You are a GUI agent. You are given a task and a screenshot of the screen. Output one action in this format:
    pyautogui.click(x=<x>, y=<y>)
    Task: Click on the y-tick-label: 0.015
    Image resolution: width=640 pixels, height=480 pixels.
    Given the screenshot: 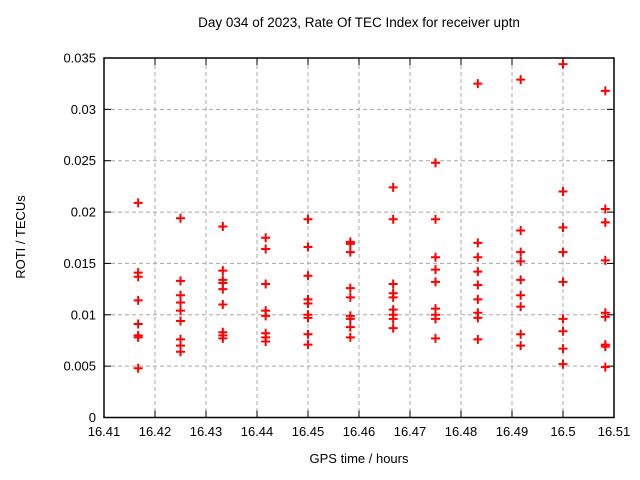 What is the action you would take?
    pyautogui.click(x=79, y=263)
    